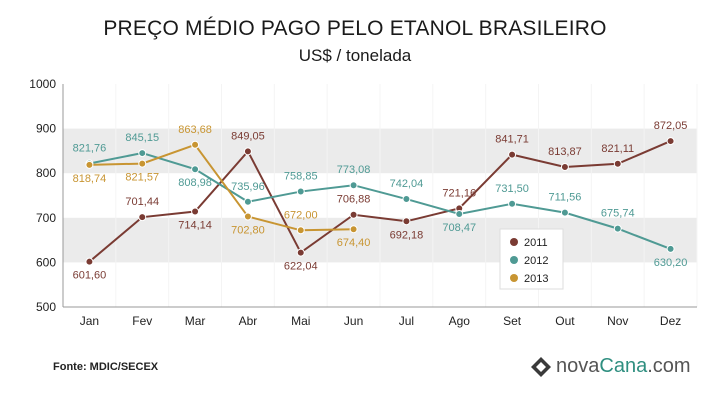 The height and width of the screenshot is (400, 710). I want to click on data-label-2011: 872,05, so click(671, 126).